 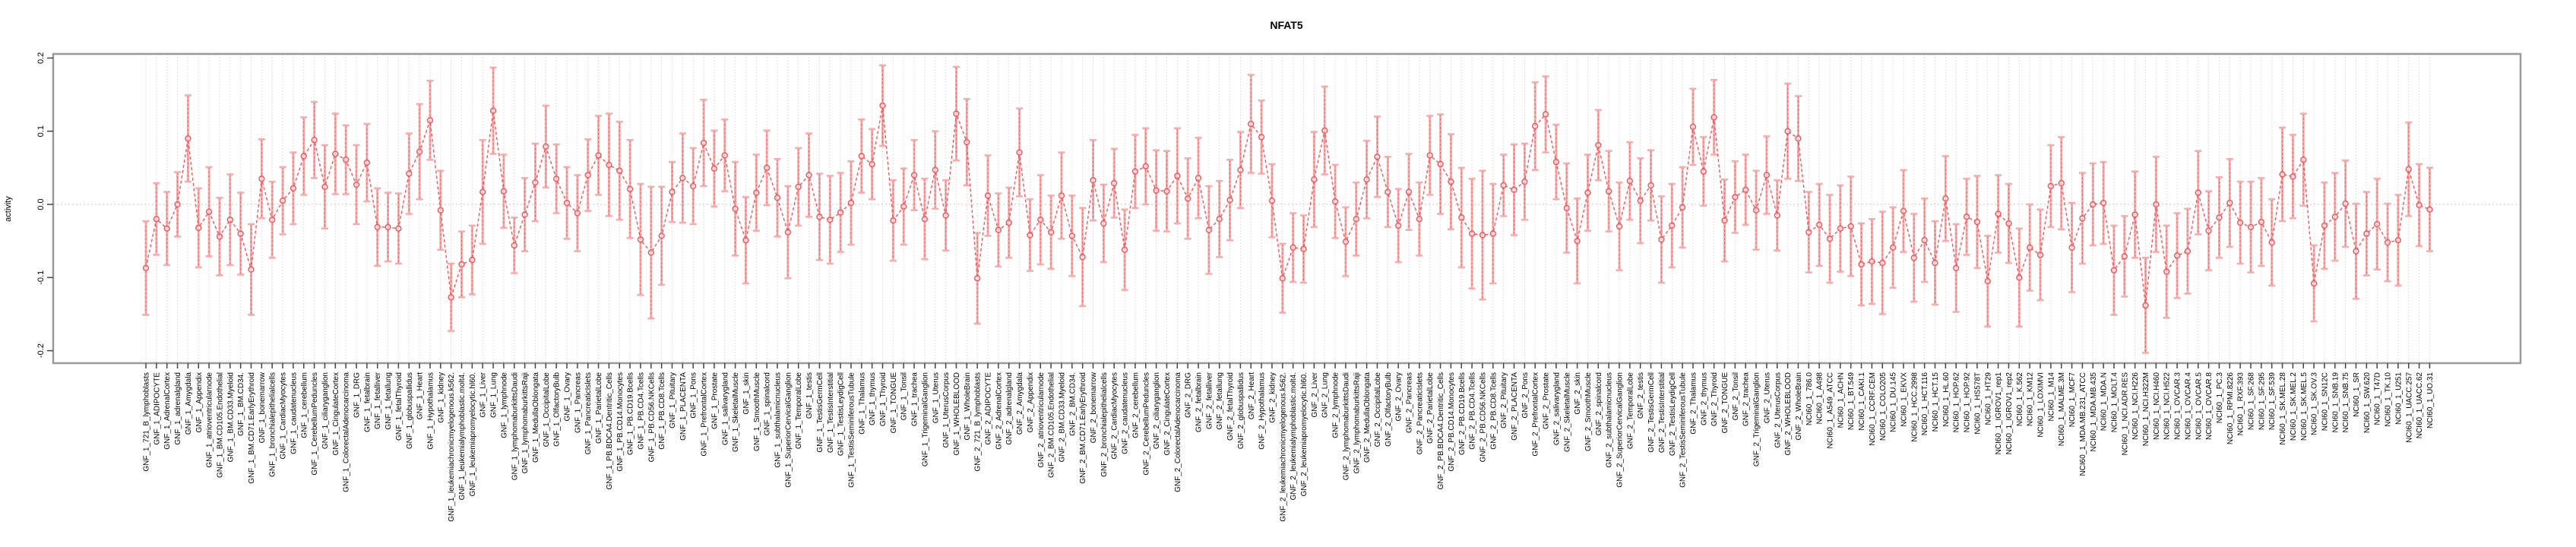 What do you see at coordinates (1651, 412) in the screenshot?
I see `x-tick-label: GNF_2_TestisGermCell` at bounding box center [1651, 412].